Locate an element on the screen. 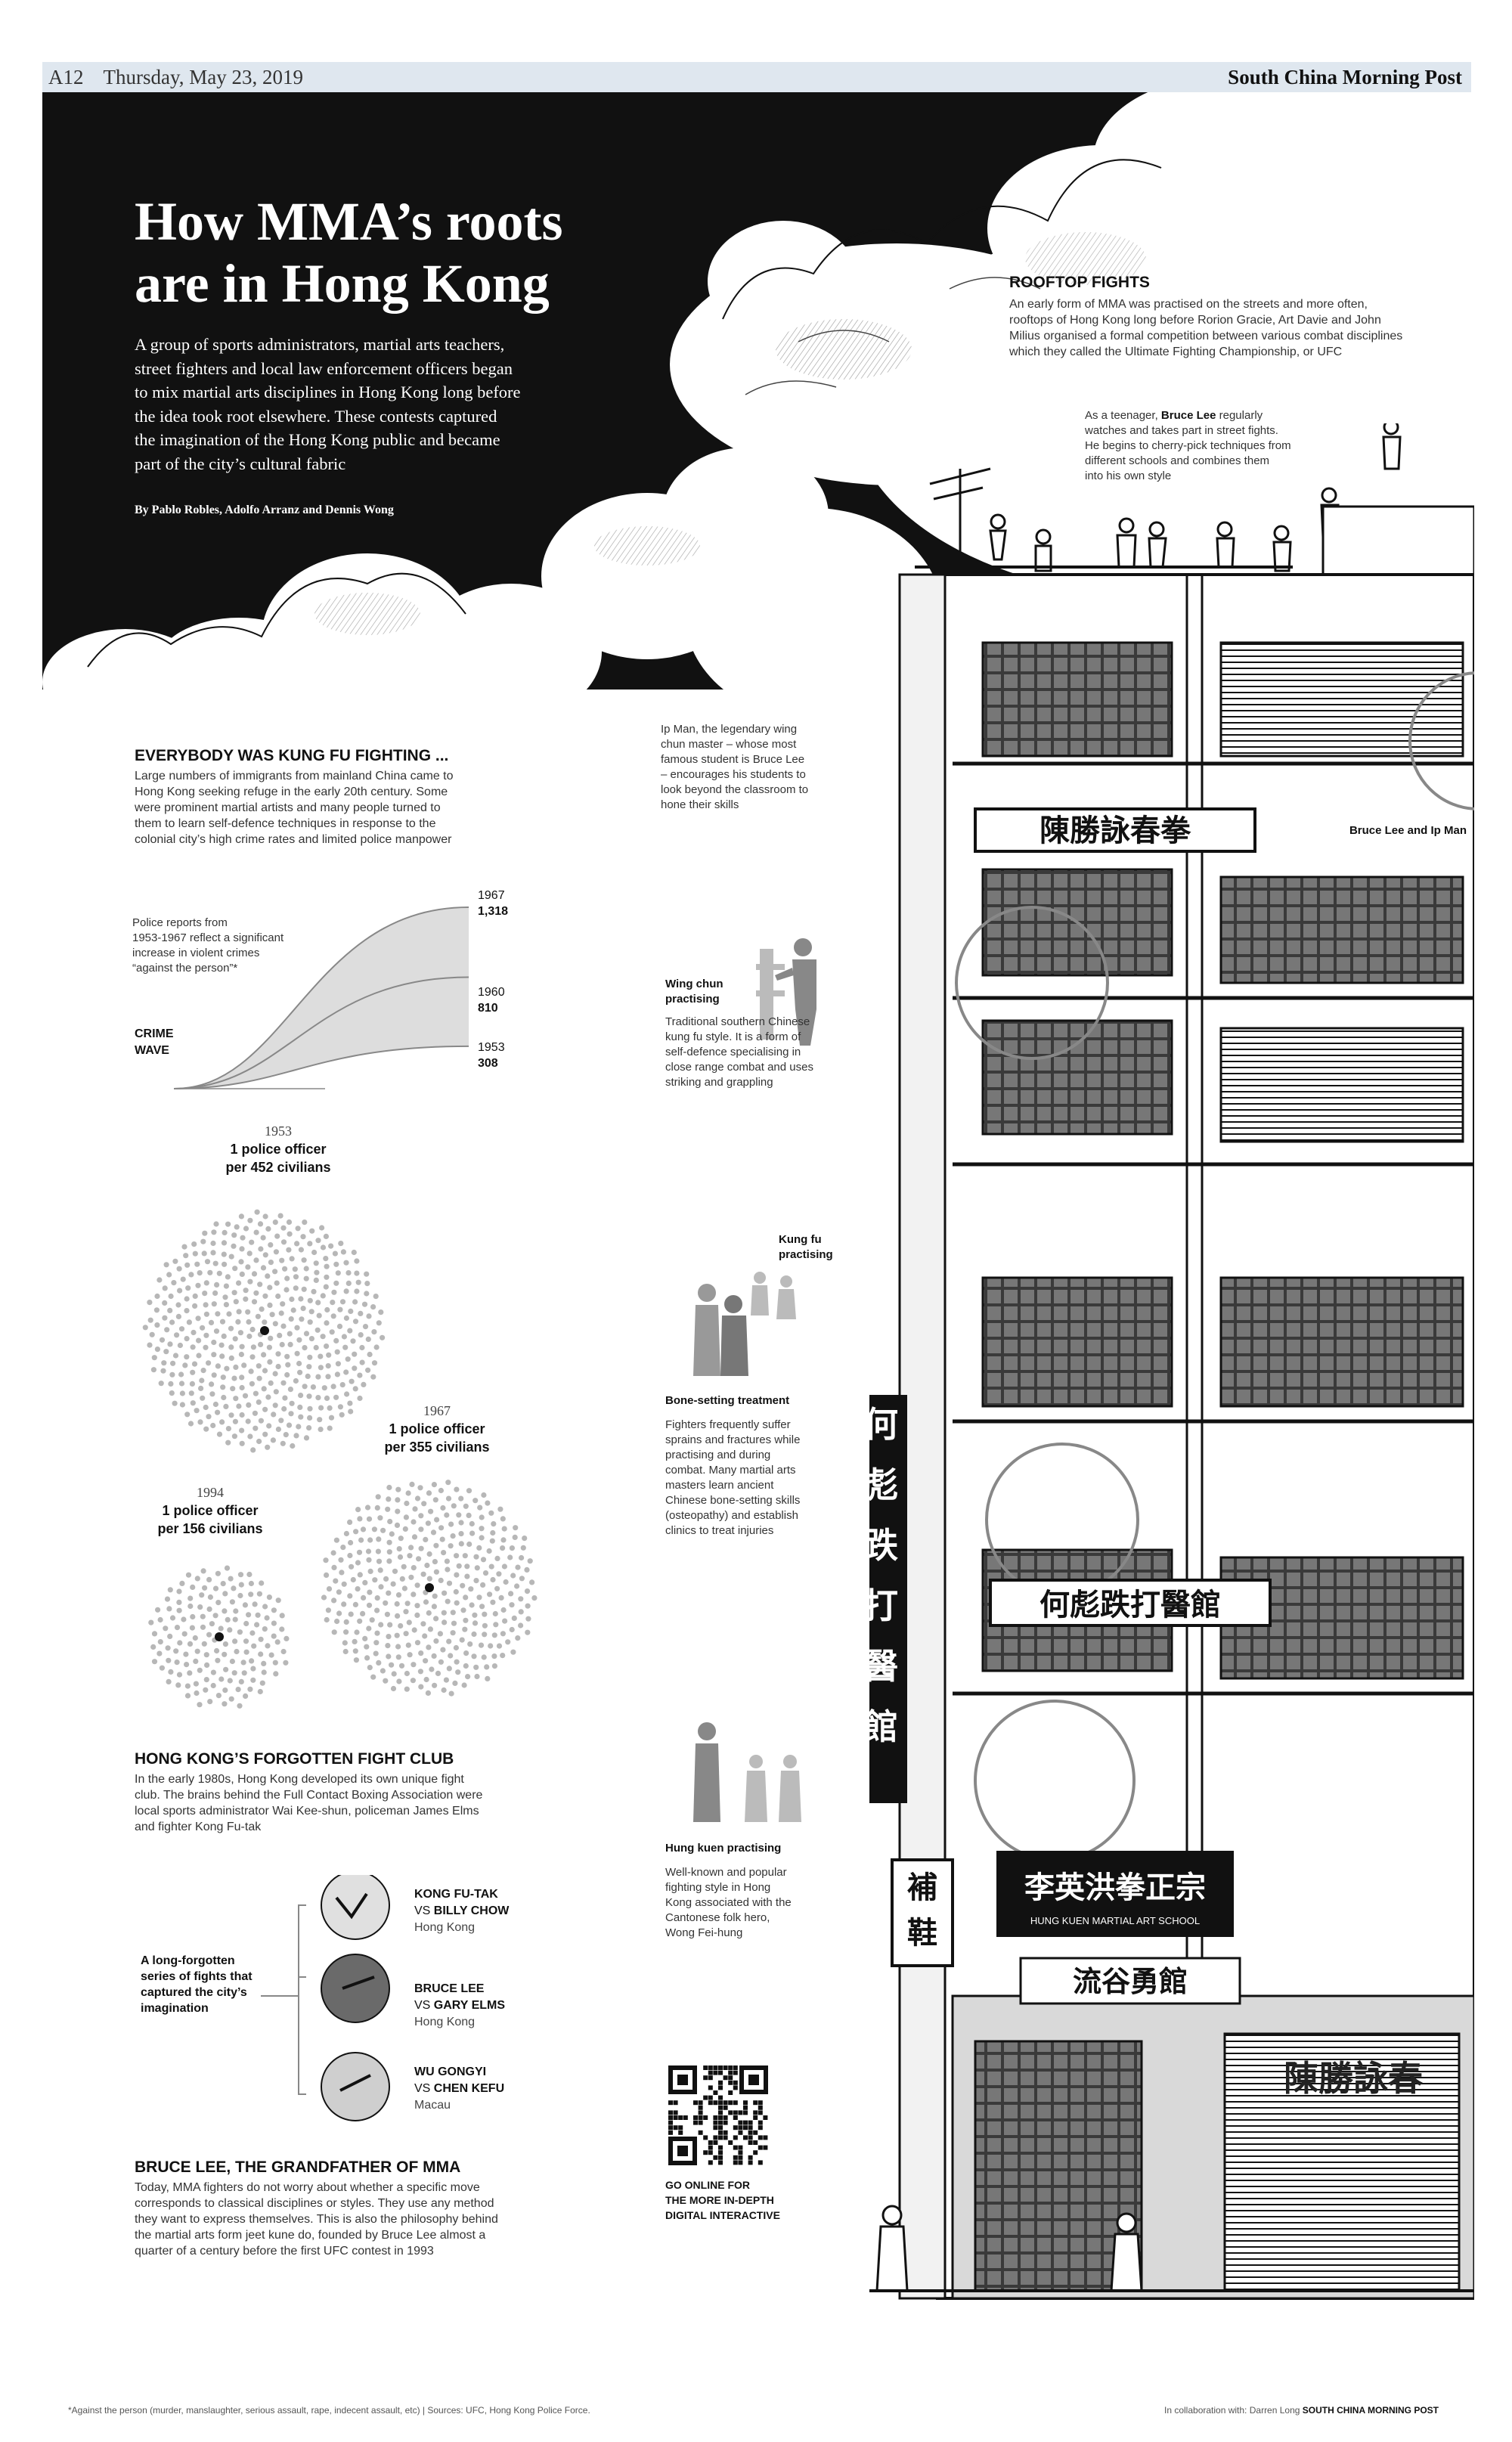 The height and width of the screenshot is (2442, 1512). crime-wave-chart is located at coordinates (321, 997).